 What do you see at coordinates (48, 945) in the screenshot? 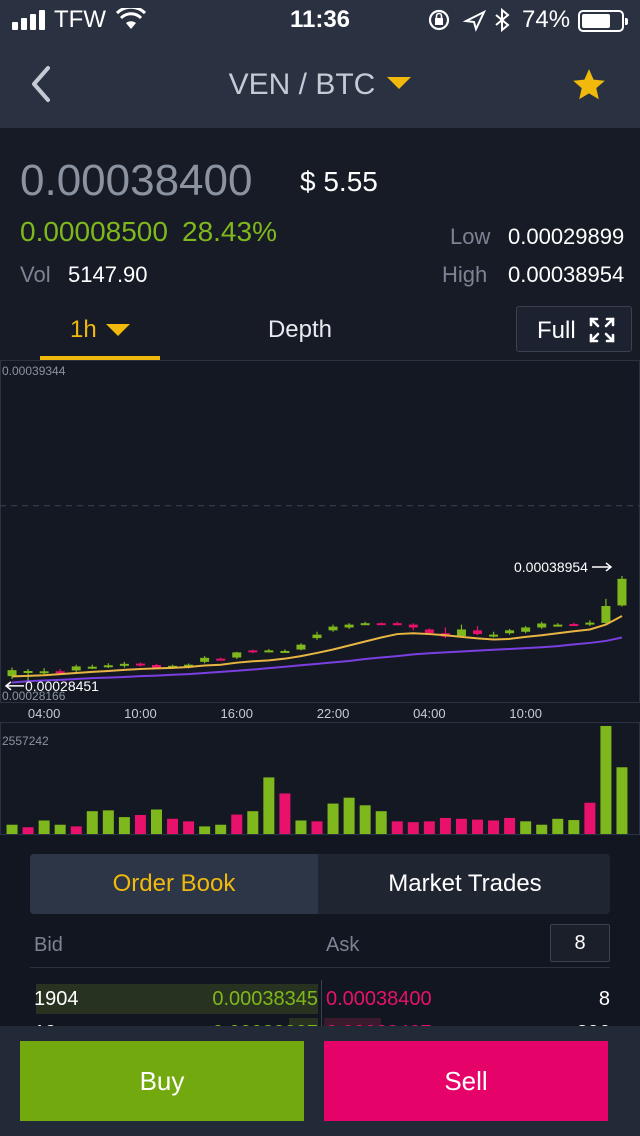
I see `bid-column-label: Bid` at bounding box center [48, 945].